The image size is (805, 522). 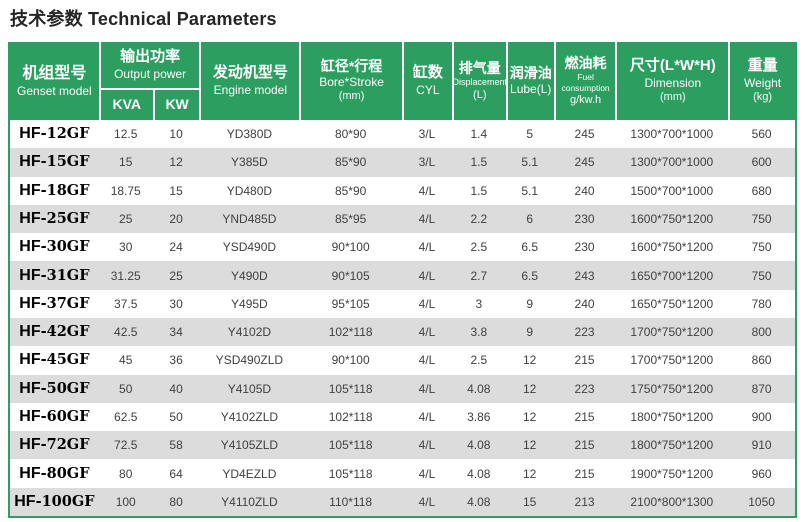 I want to click on value-cell: 5.1, so click(x=530, y=190).